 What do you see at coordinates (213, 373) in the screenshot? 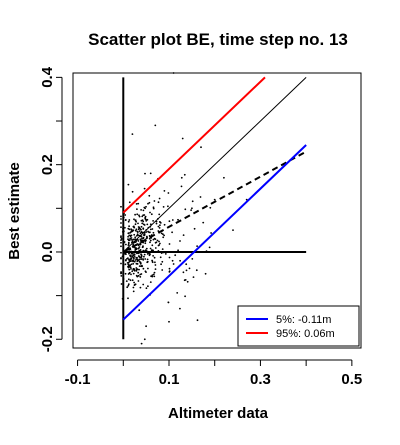
I see `x-axis: -0.1 0.1 0.3 0.5` at bounding box center [213, 373].